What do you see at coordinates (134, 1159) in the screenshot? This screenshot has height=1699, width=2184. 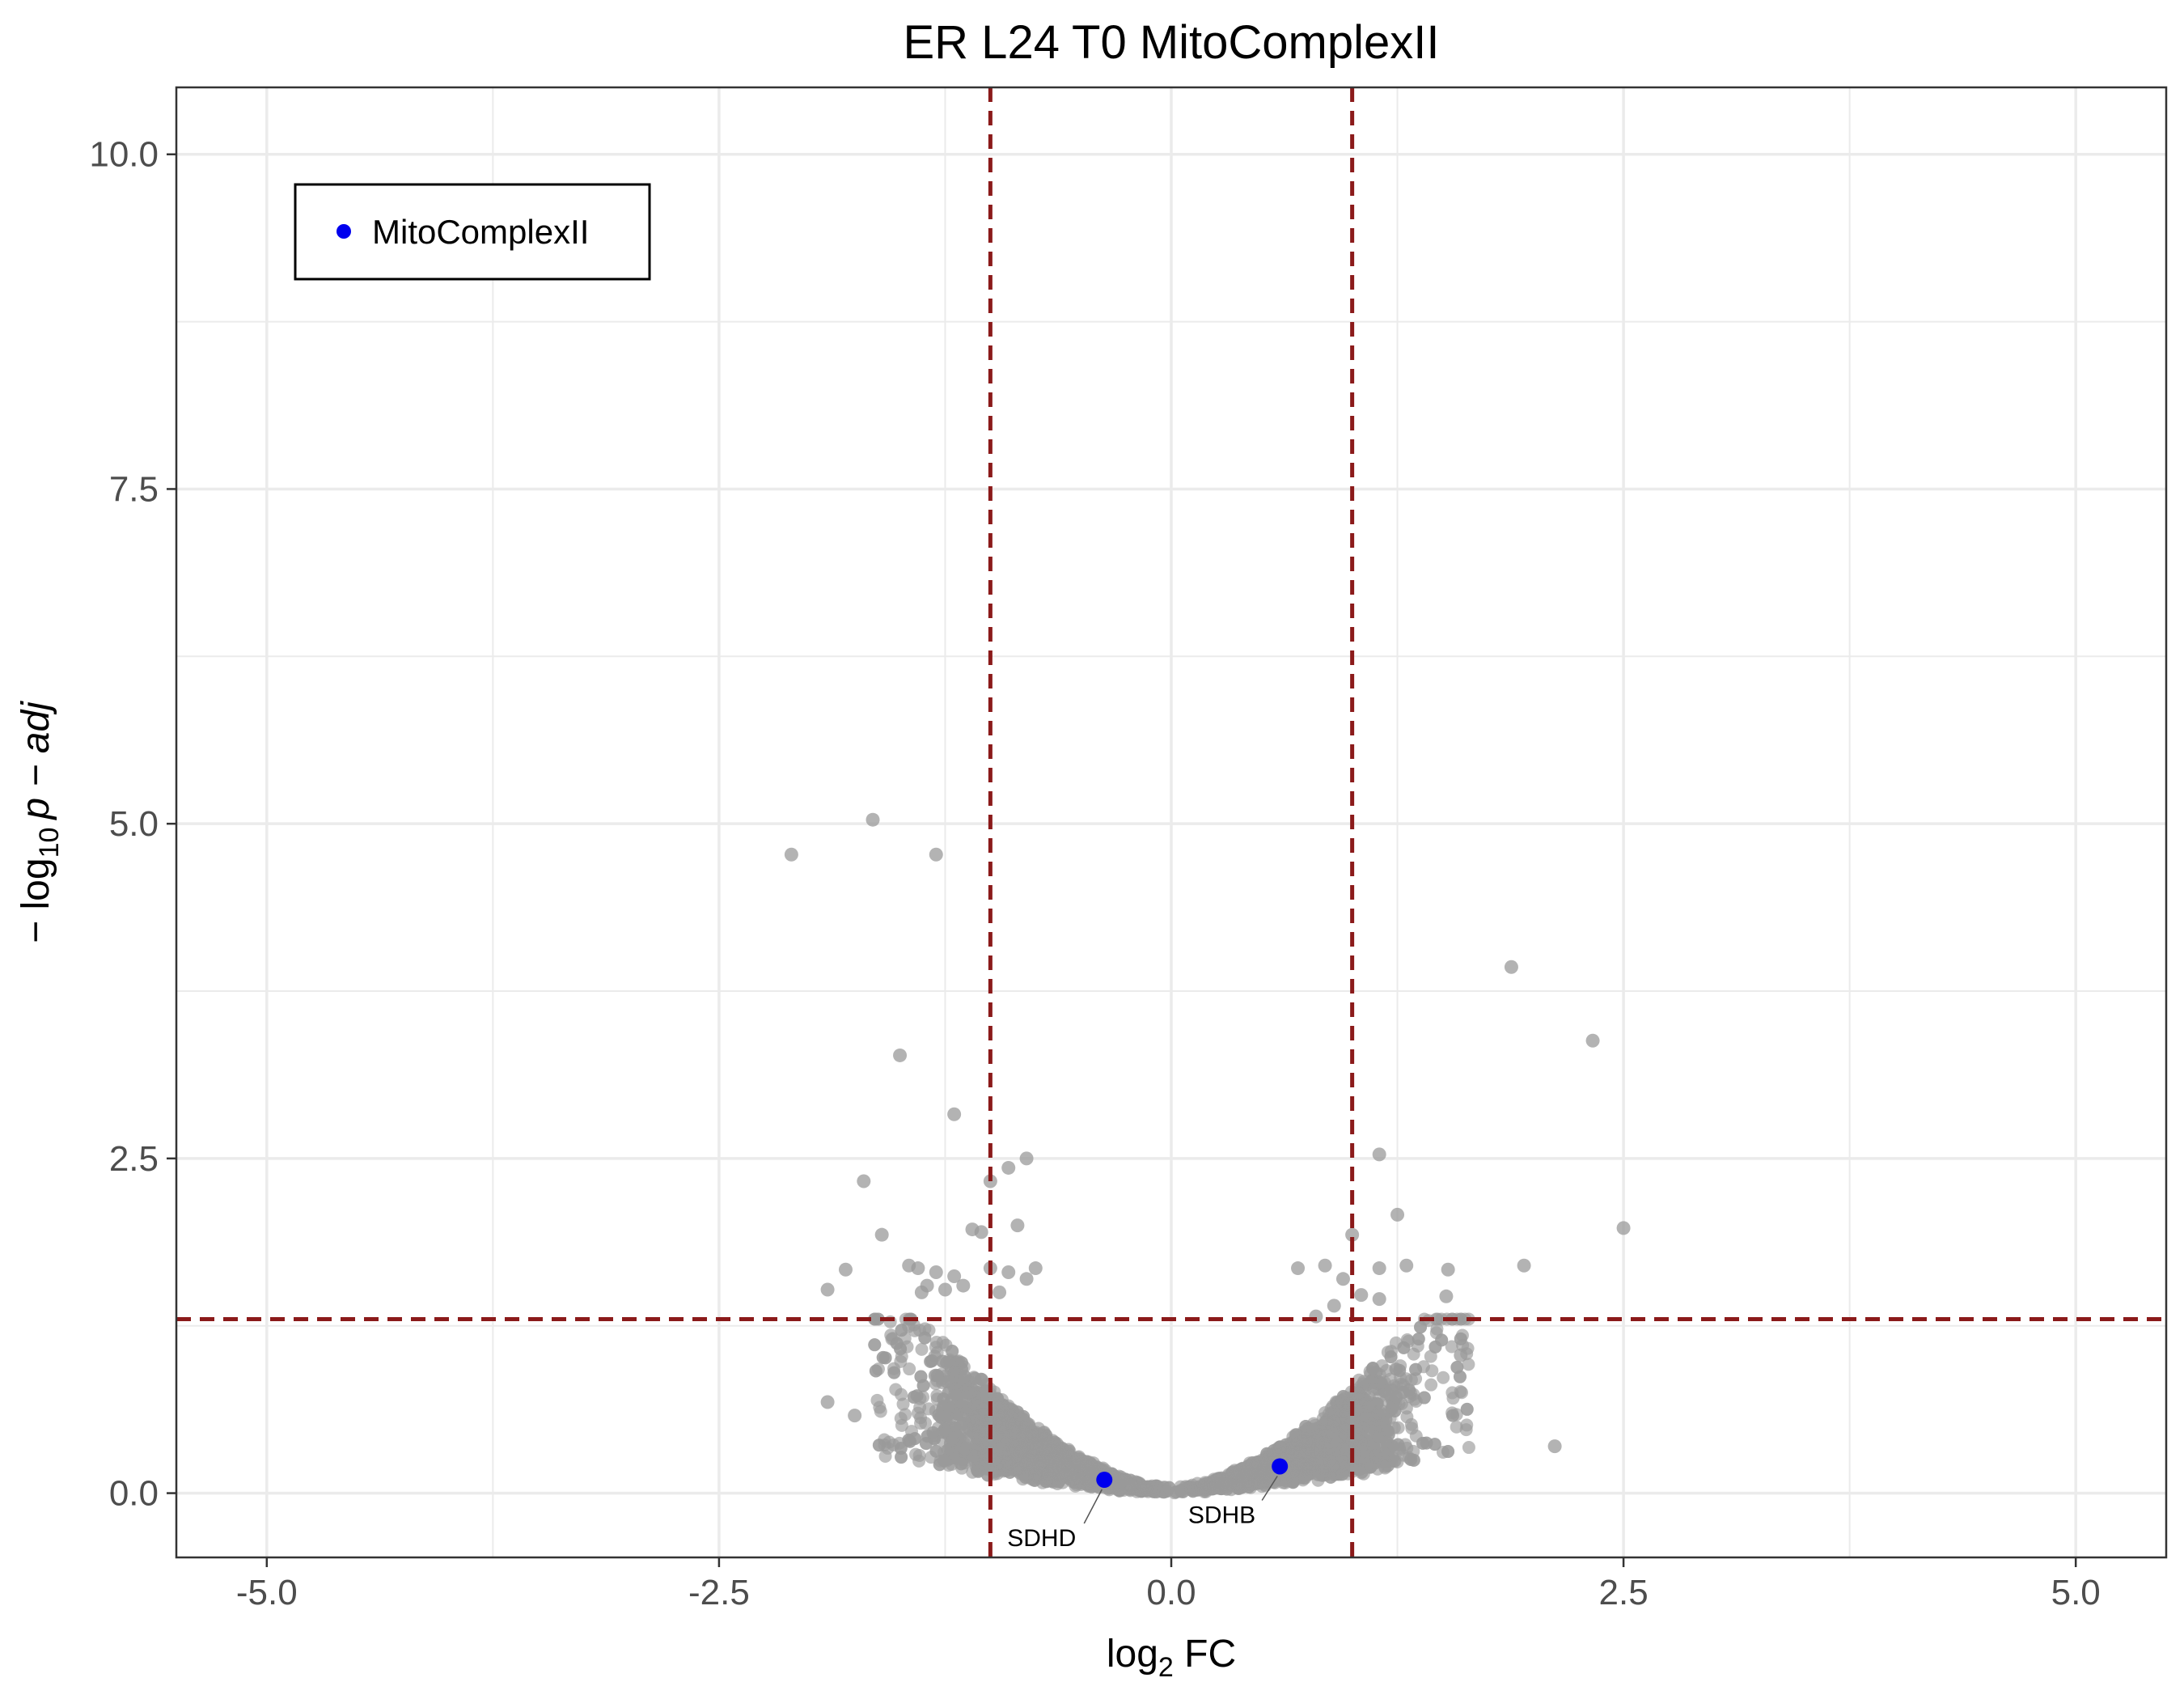 I see `y-tick-label: 2.5` at bounding box center [134, 1159].